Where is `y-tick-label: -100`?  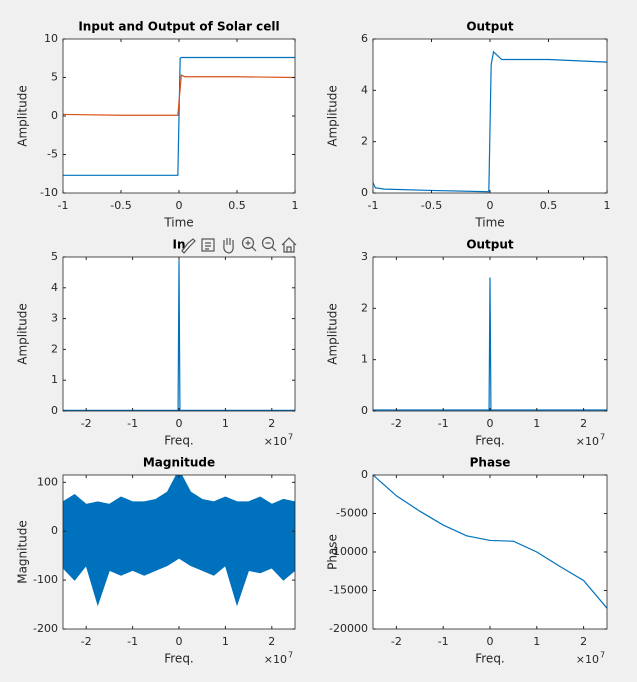 y-tick-label: -100 is located at coordinates (45, 579).